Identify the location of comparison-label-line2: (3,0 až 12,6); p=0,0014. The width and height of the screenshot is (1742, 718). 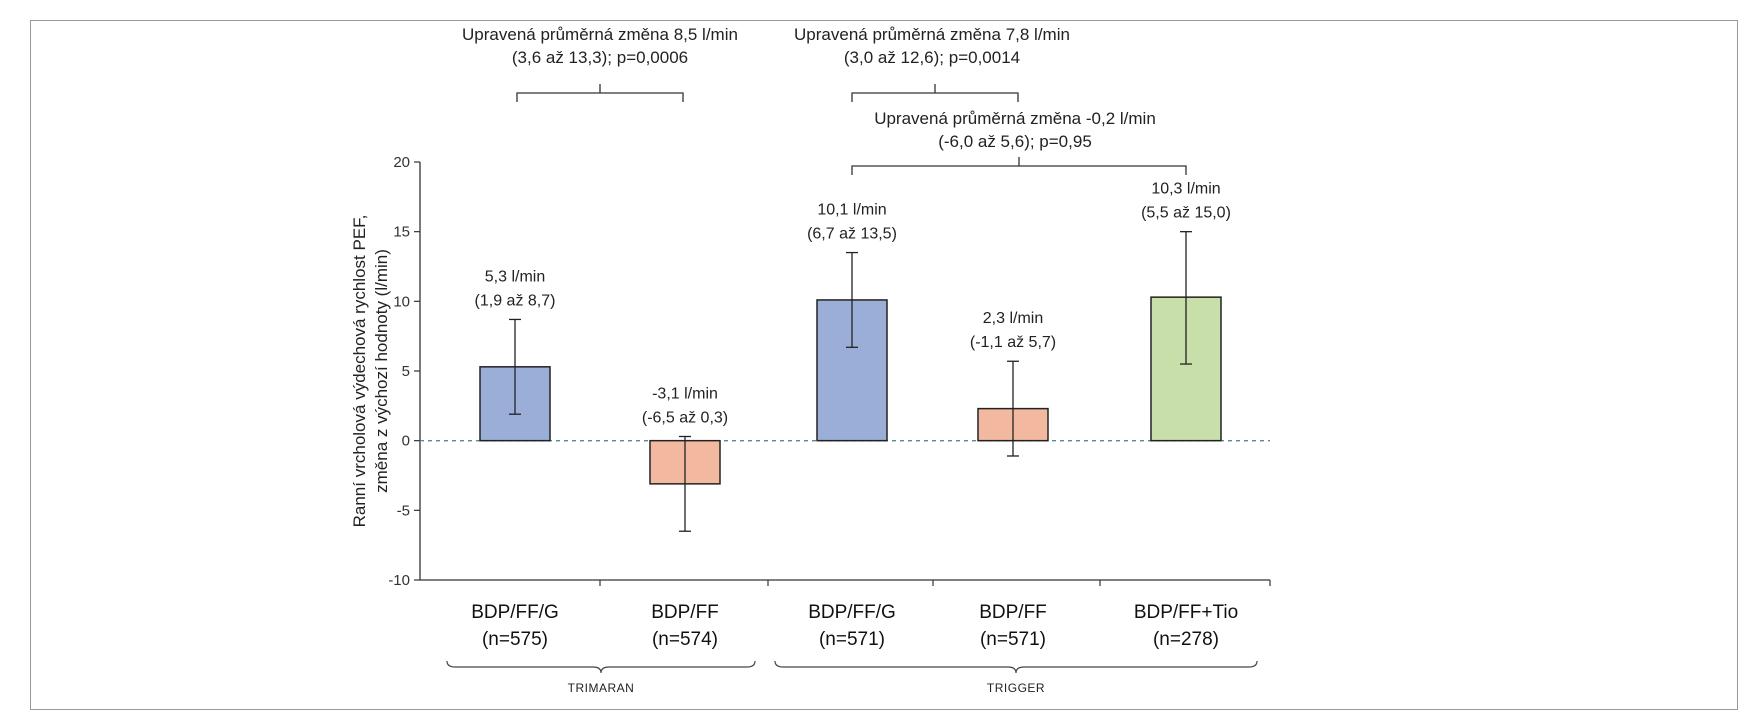
(932, 57).